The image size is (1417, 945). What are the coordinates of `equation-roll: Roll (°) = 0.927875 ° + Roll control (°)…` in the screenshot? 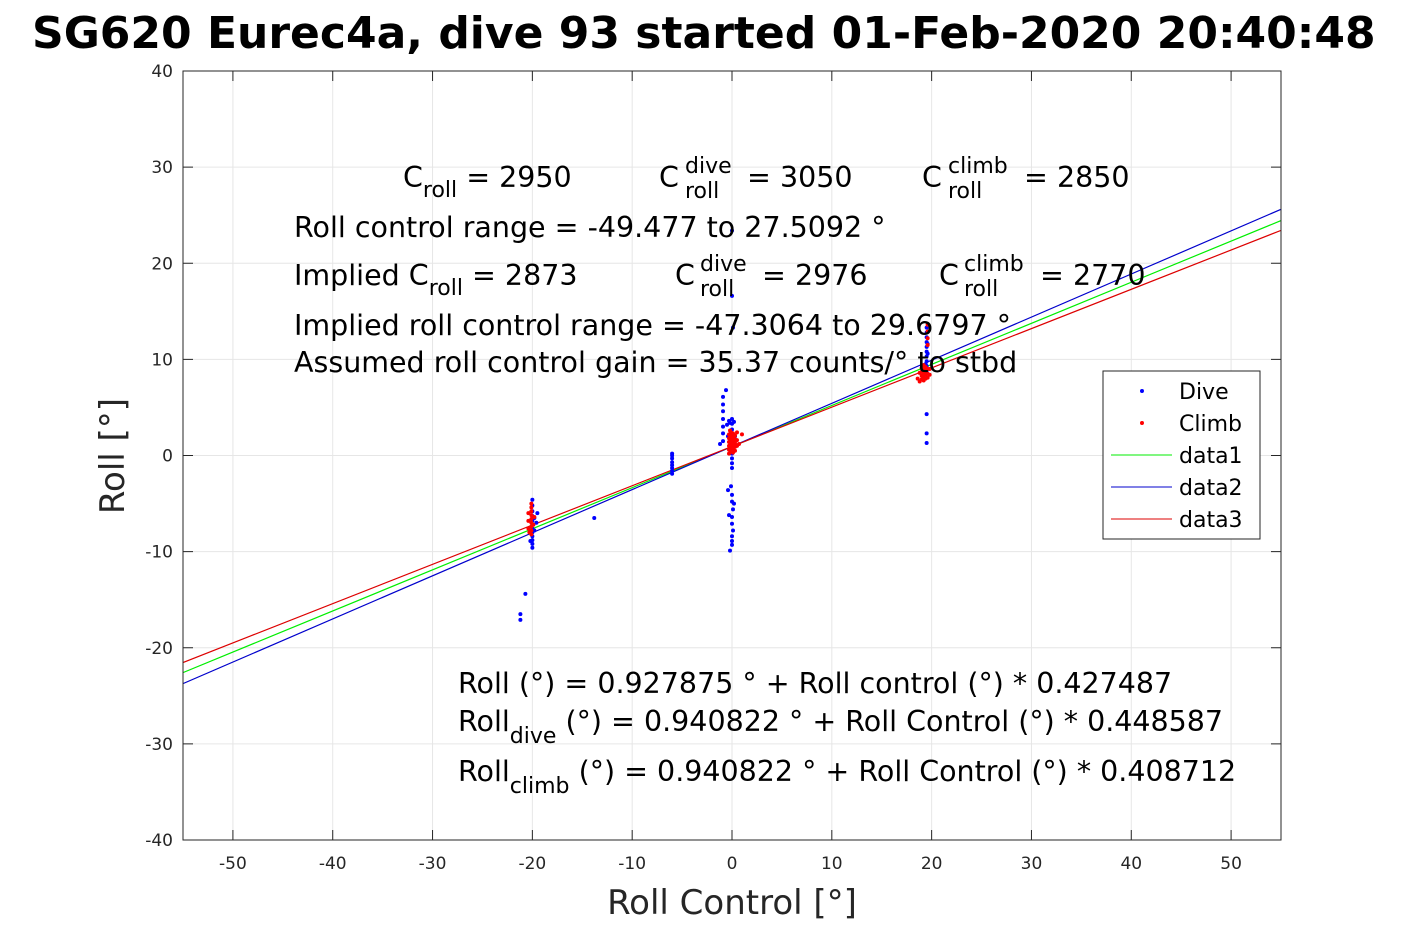 It's located at (815, 683).